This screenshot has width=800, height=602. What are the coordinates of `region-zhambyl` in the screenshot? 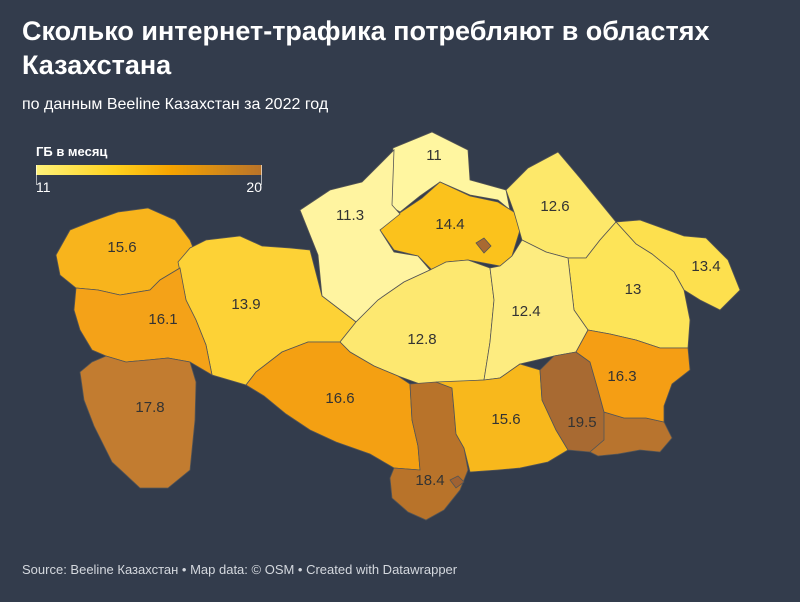 It's located at (502, 418).